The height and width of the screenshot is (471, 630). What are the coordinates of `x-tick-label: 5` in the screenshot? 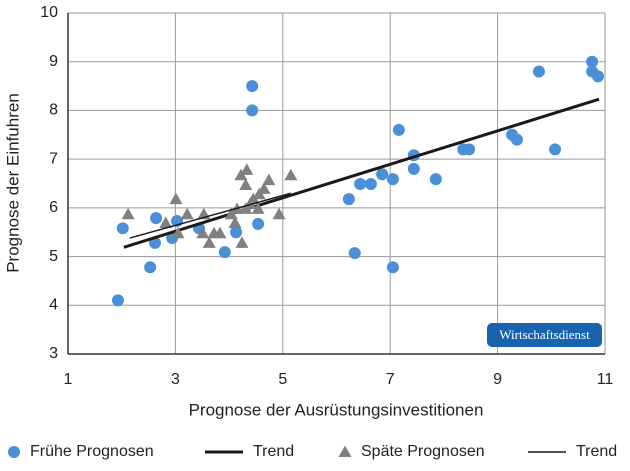 It's located at (282, 379).